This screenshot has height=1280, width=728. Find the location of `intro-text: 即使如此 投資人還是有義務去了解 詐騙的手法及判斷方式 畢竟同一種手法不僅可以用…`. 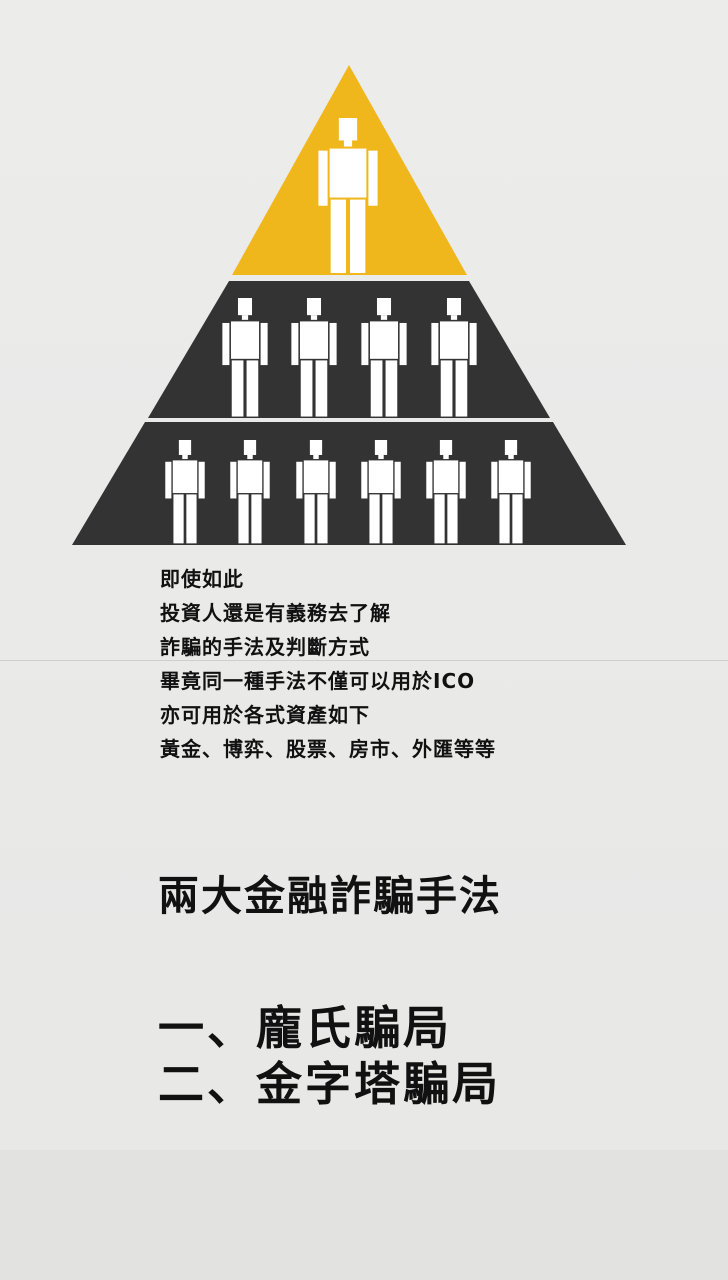

intro-text: 即使如此 投資人還是有義務去了解 詐騙的手法及判斷方式 畢竟同一種手法不僅可以用… is located at coordinates (430, 664).